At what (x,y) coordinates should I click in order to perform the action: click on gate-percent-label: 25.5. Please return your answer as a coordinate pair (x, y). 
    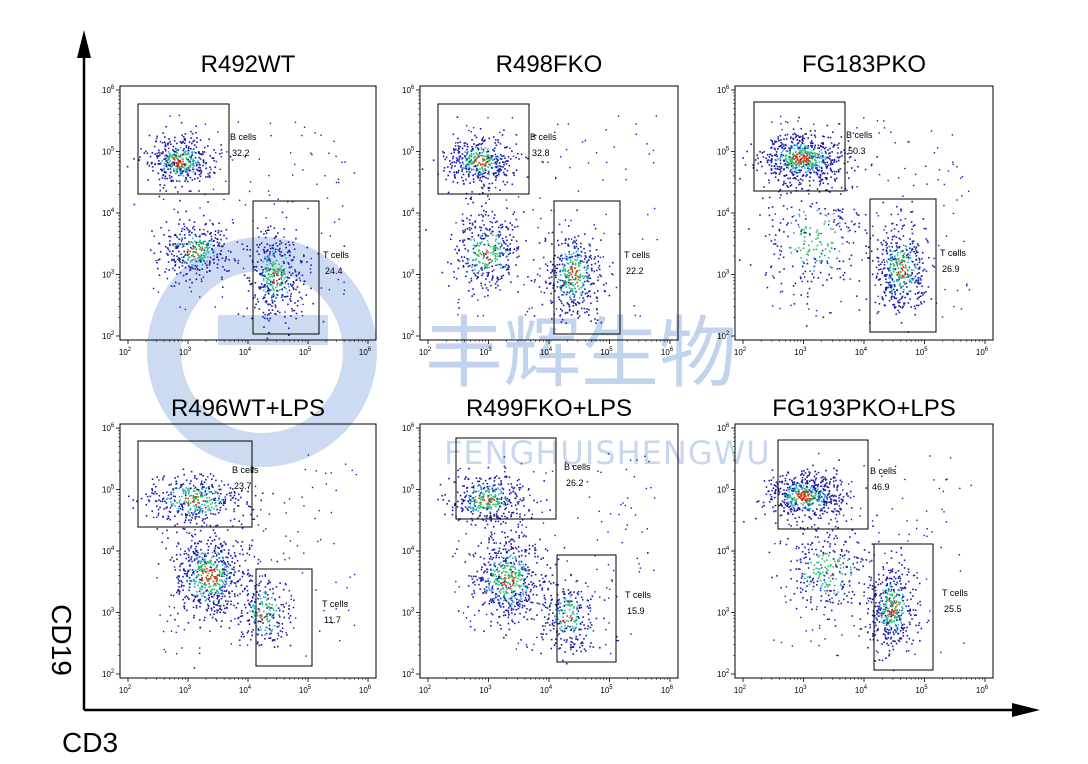
    Looking at the image, I should click on (953, 609).